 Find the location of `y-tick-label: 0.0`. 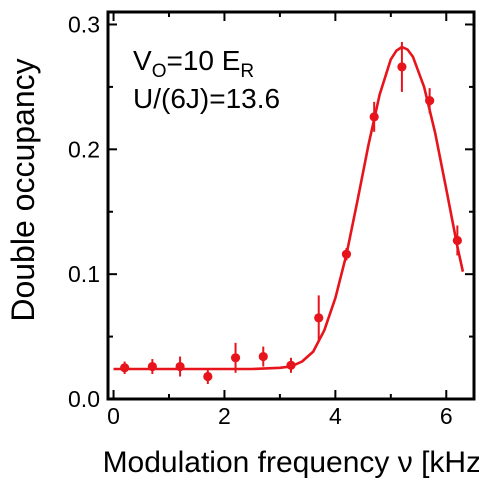

y-tick-label: 0.0 is located at coordinates (84, 399).